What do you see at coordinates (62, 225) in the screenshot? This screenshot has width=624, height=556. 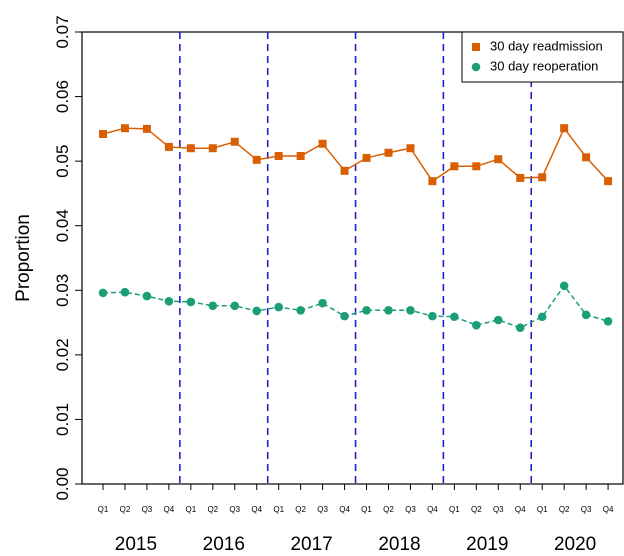 I see `y-tick-label: 0.04` at bounding box center [62, 225].